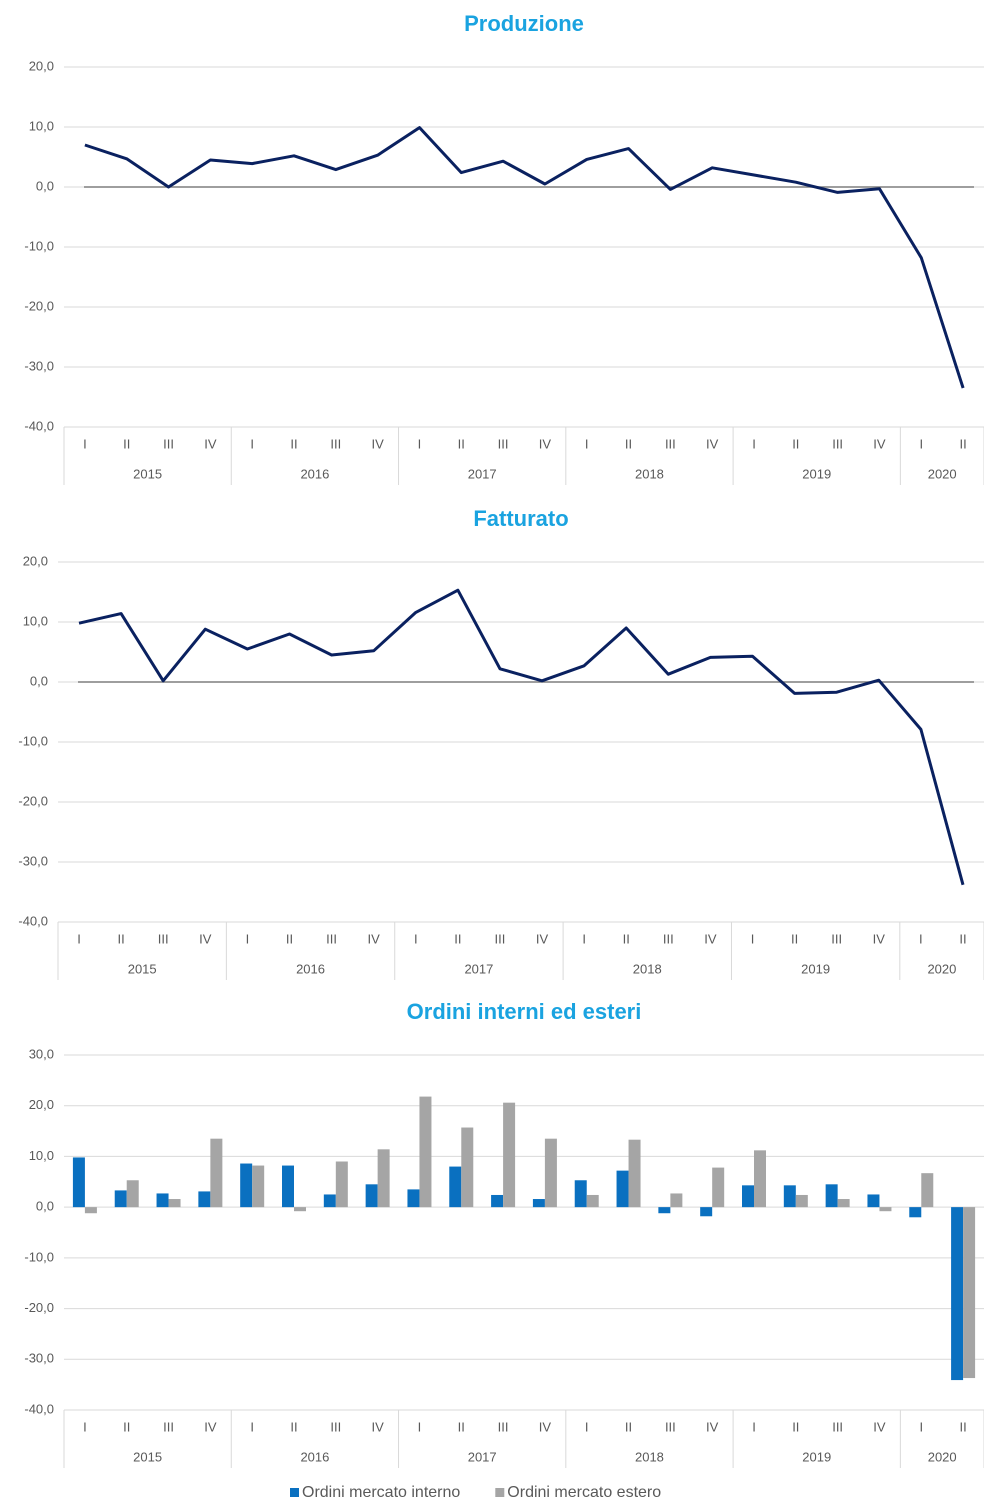 This screenshot has width=984, height=1503. What do you see at coordinates (41, 1155) in the screenshot?
I see `y-tick-label: 10,0` at bounding box center [41, 1155].